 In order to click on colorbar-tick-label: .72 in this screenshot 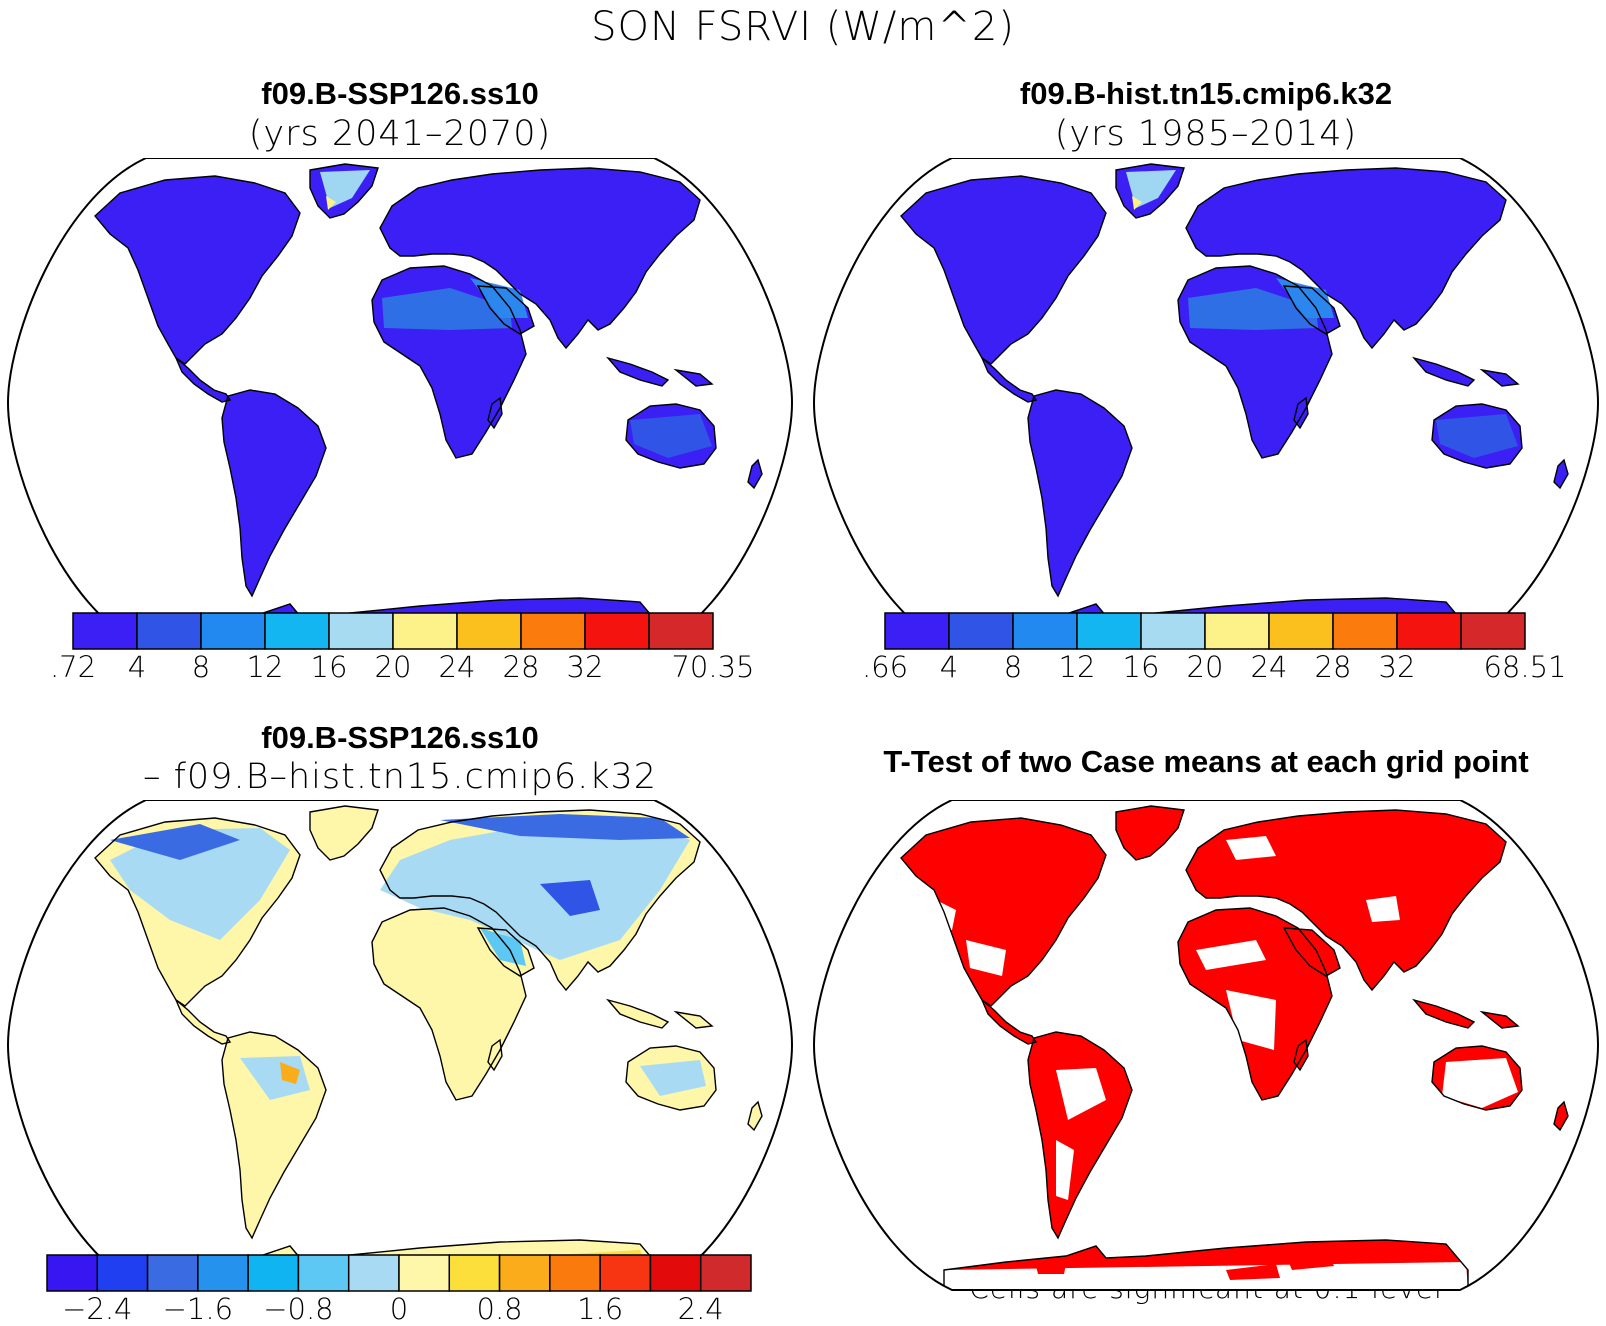, I will do `click(73, 667)`.